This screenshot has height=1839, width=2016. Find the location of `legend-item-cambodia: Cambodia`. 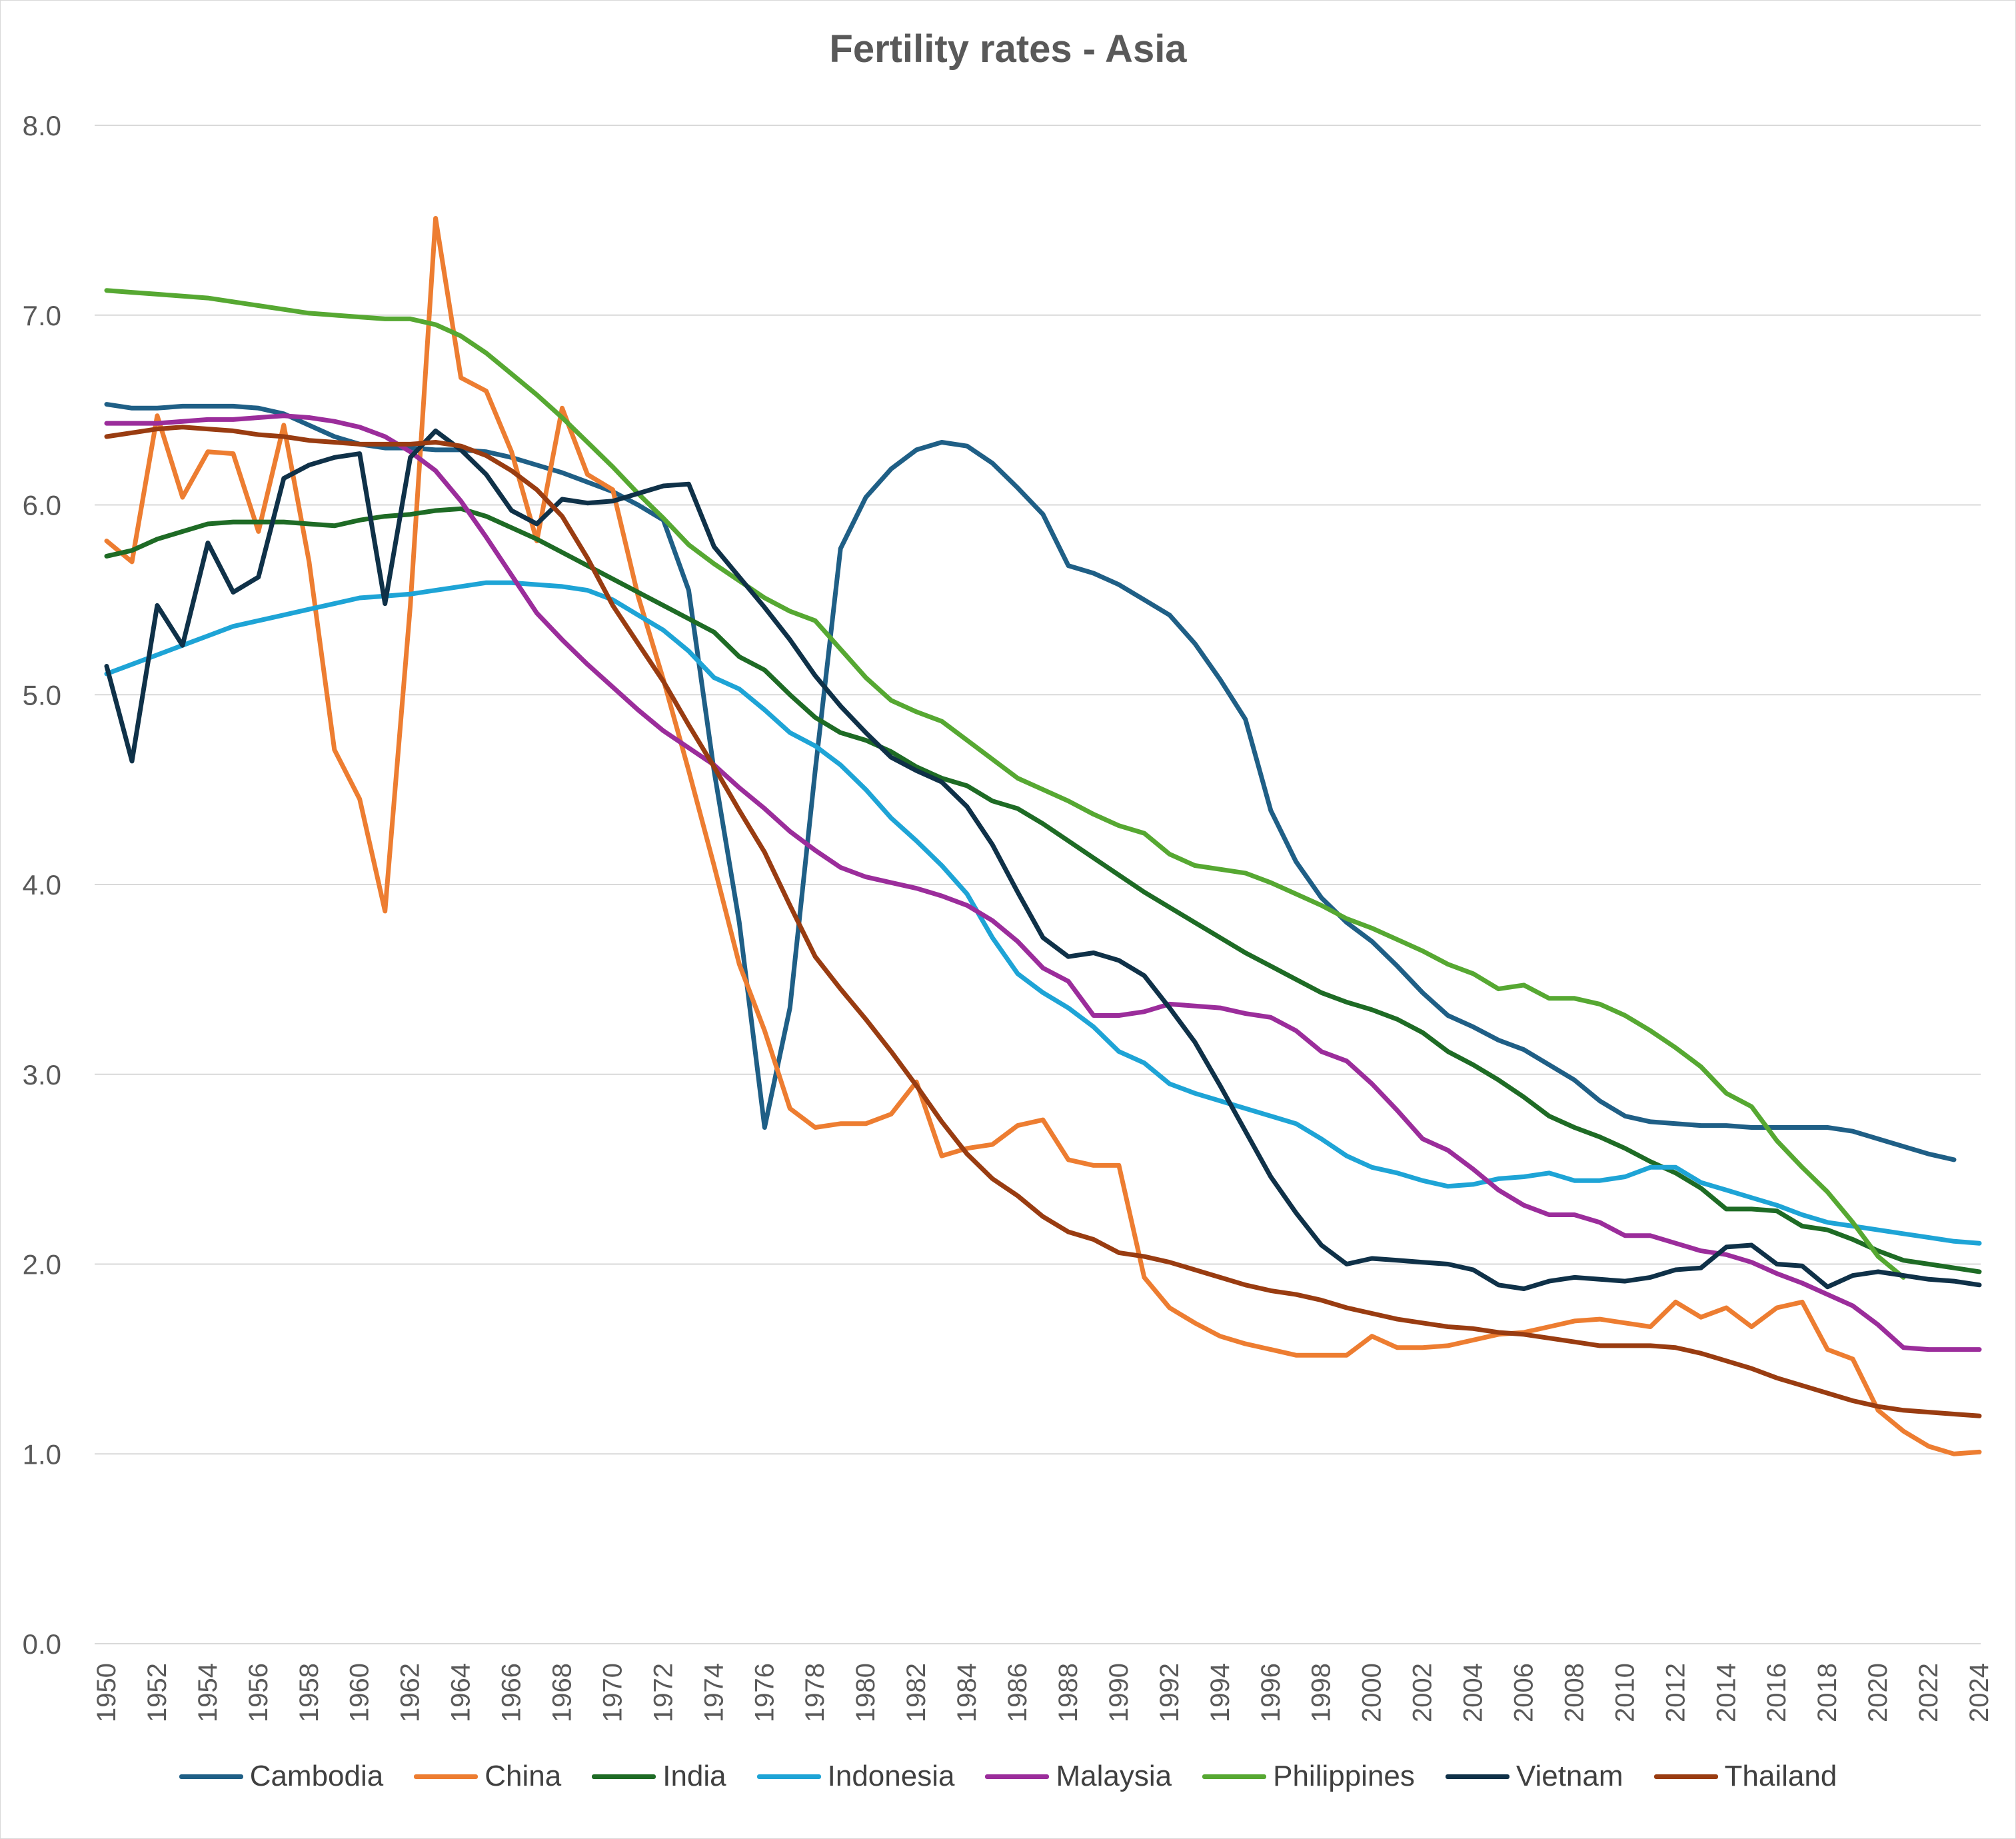

legend-item-cambodia: Cambodia is located at coordinates (281, 1777).